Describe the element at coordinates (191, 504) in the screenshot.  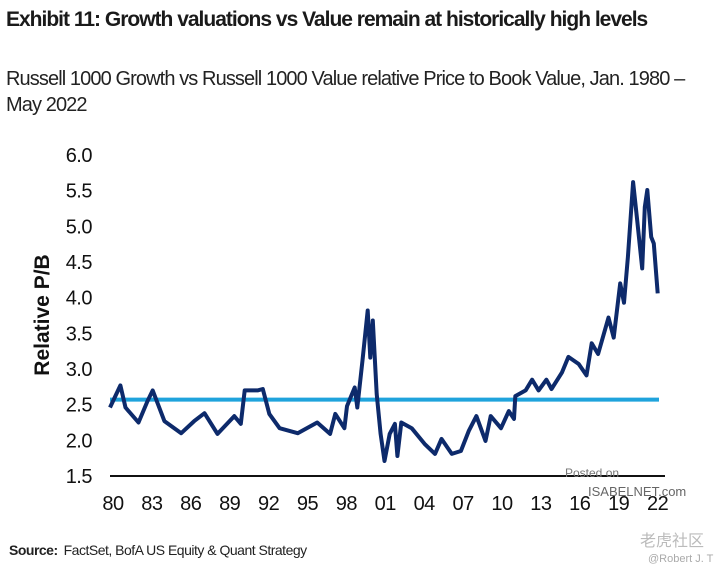
I see `x-tick-label: 86` at that location.